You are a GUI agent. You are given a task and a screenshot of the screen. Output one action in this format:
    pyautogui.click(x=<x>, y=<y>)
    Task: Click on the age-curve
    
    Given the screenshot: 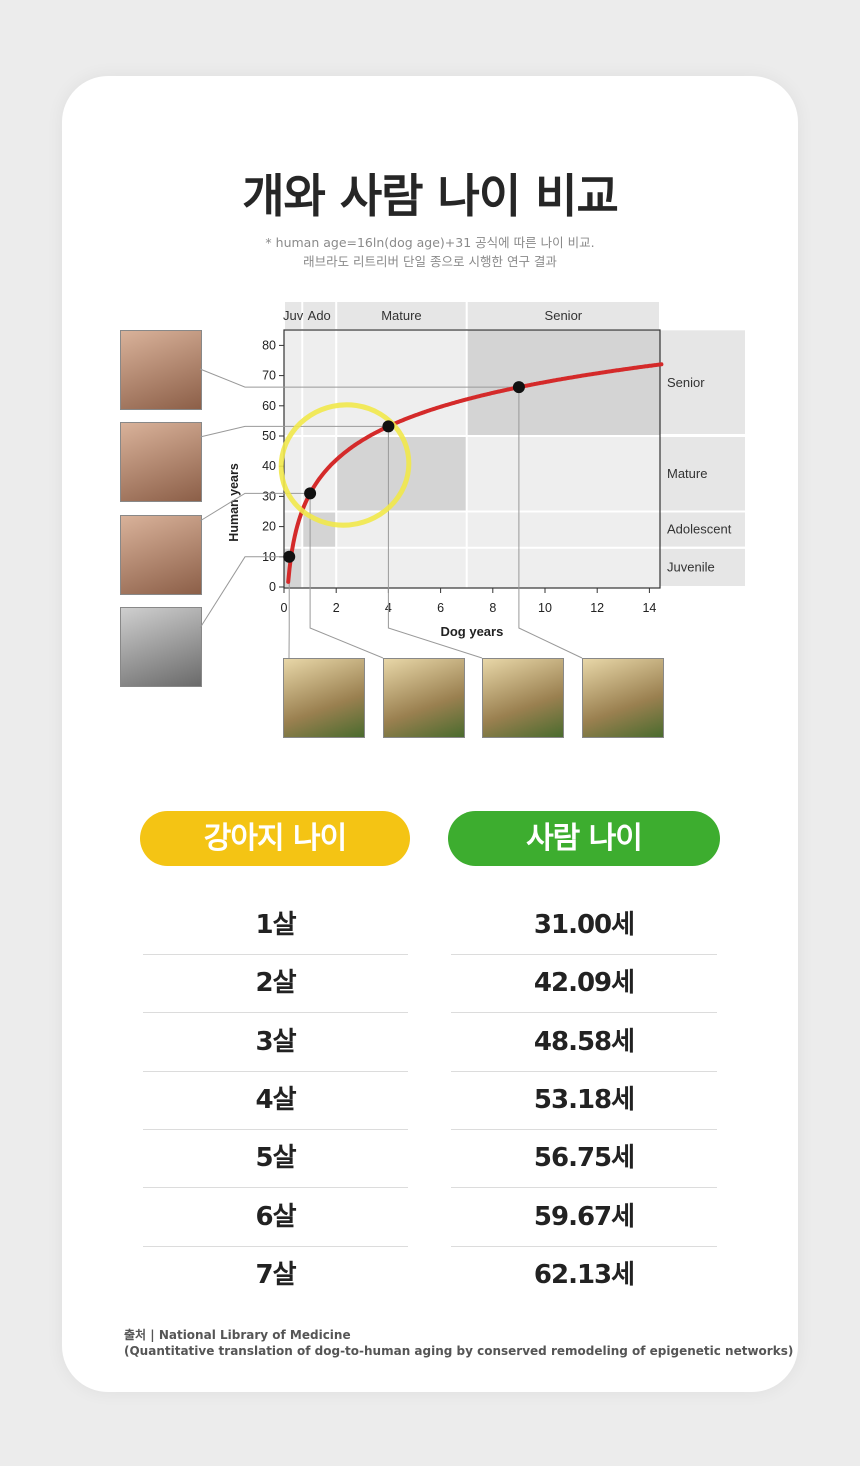 What is the action you would take?
    pyautogui.click(x=475, y=473)
    